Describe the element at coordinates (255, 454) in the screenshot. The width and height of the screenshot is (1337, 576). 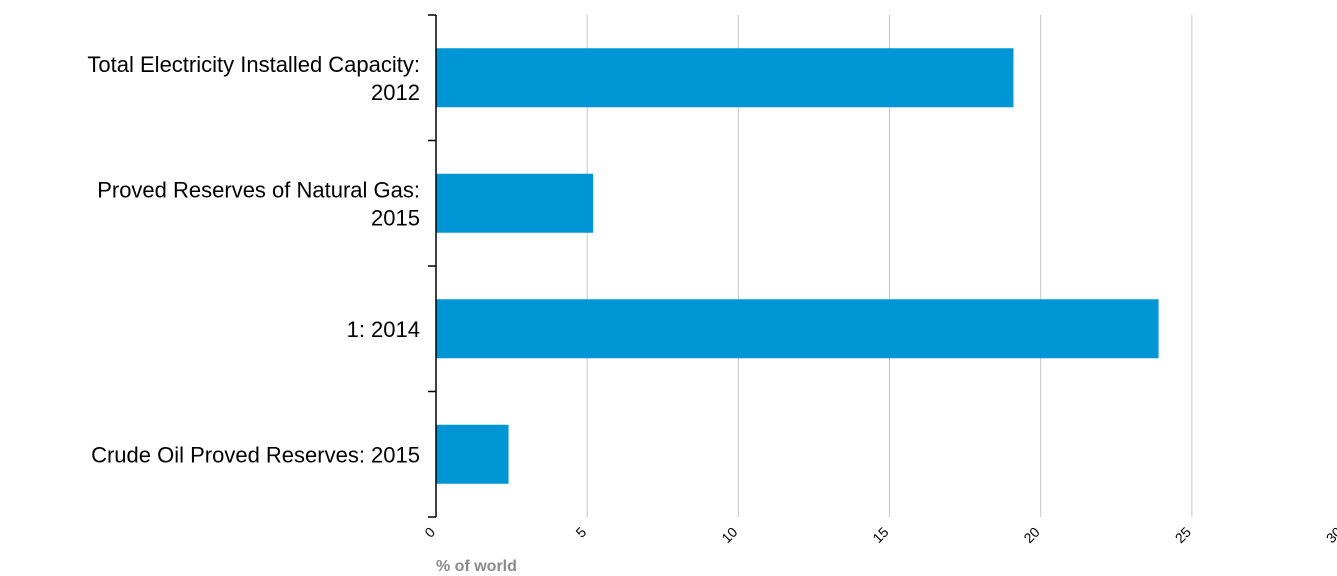
I see `category-label: Crude Oil Proved Reserves: 2015` at that location.